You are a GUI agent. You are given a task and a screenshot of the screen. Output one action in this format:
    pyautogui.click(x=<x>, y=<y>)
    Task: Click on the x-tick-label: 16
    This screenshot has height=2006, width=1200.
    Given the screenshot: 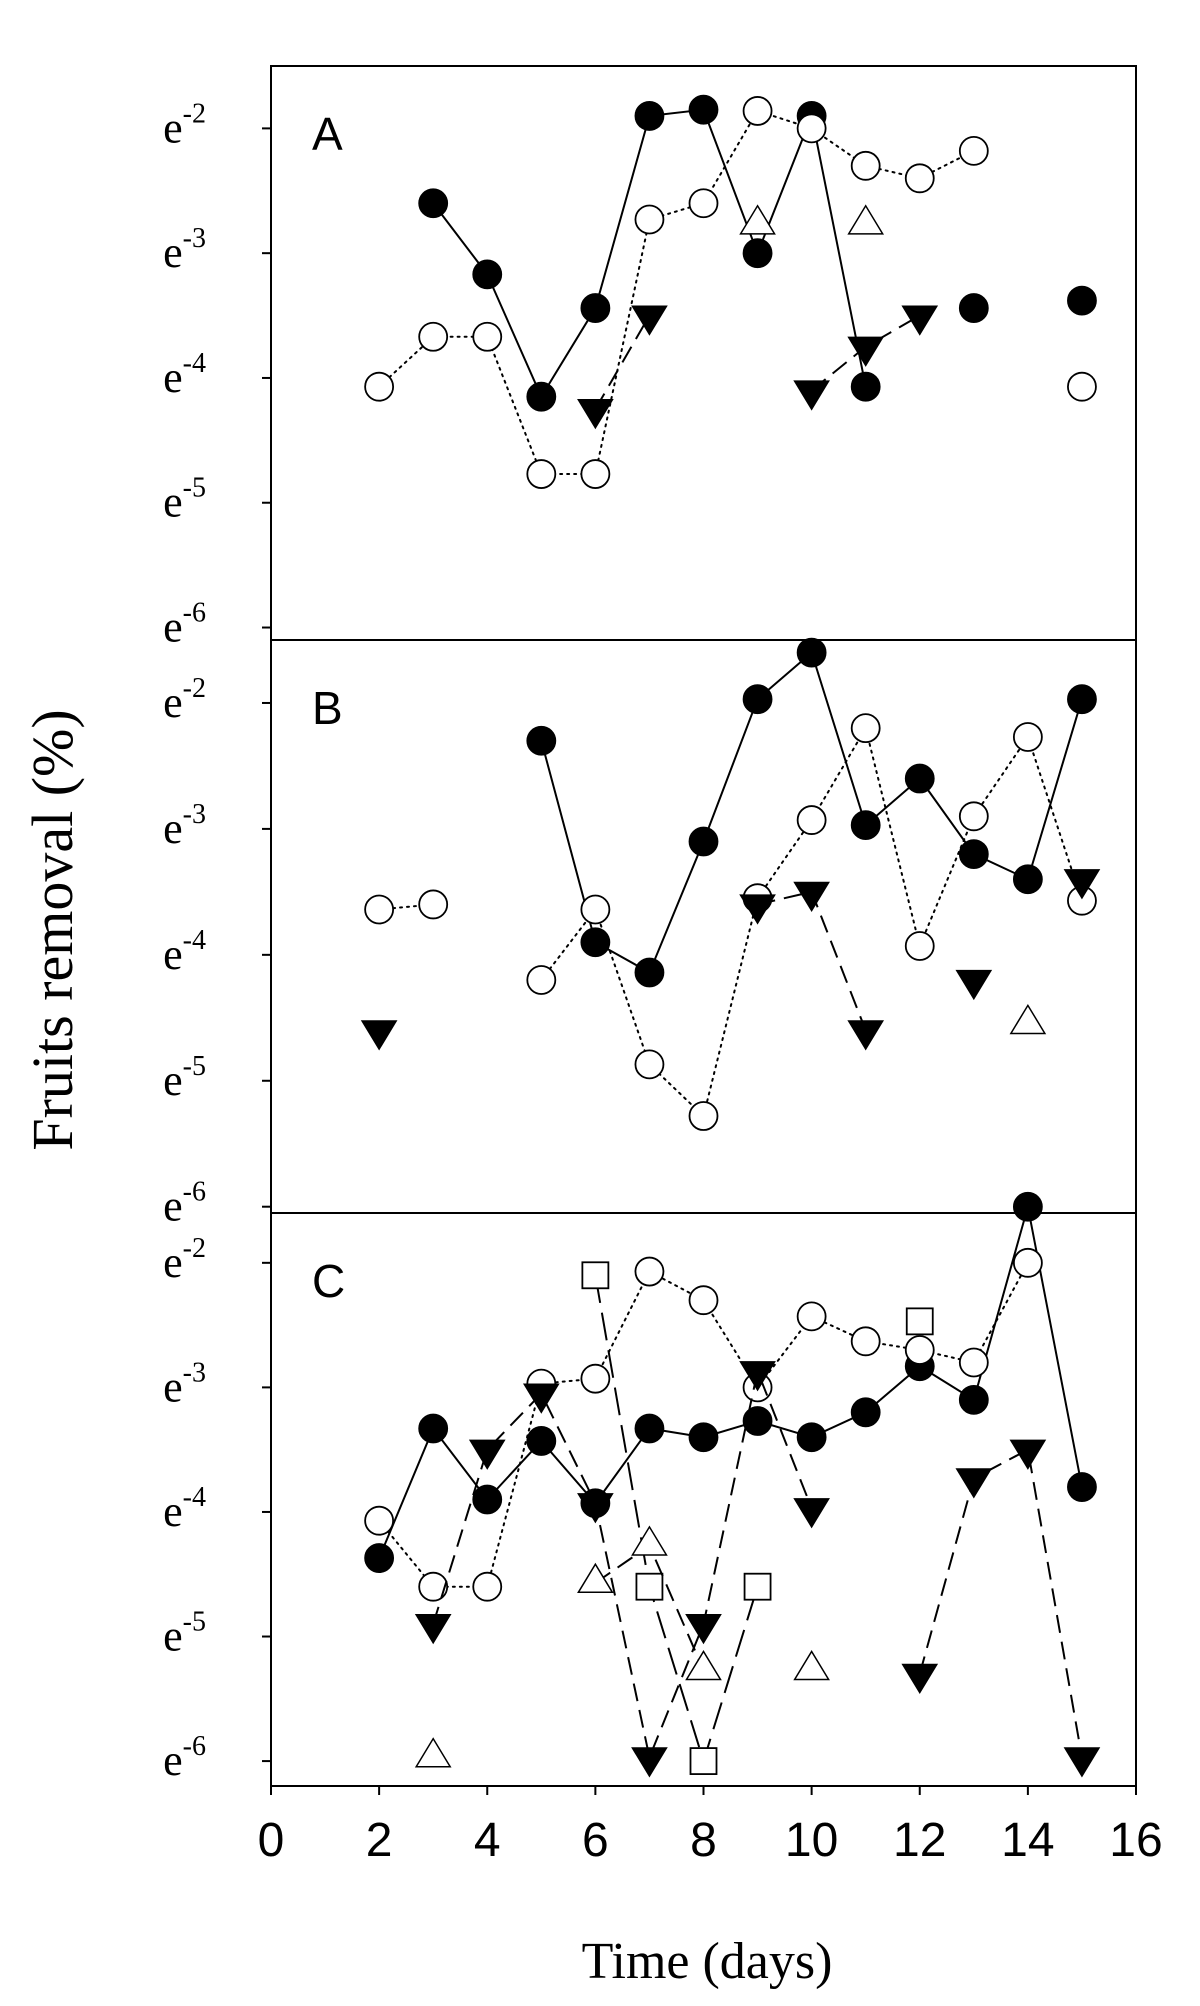 What is the action you would take?
    pyautogui.click(x=1135, y=1840)
    